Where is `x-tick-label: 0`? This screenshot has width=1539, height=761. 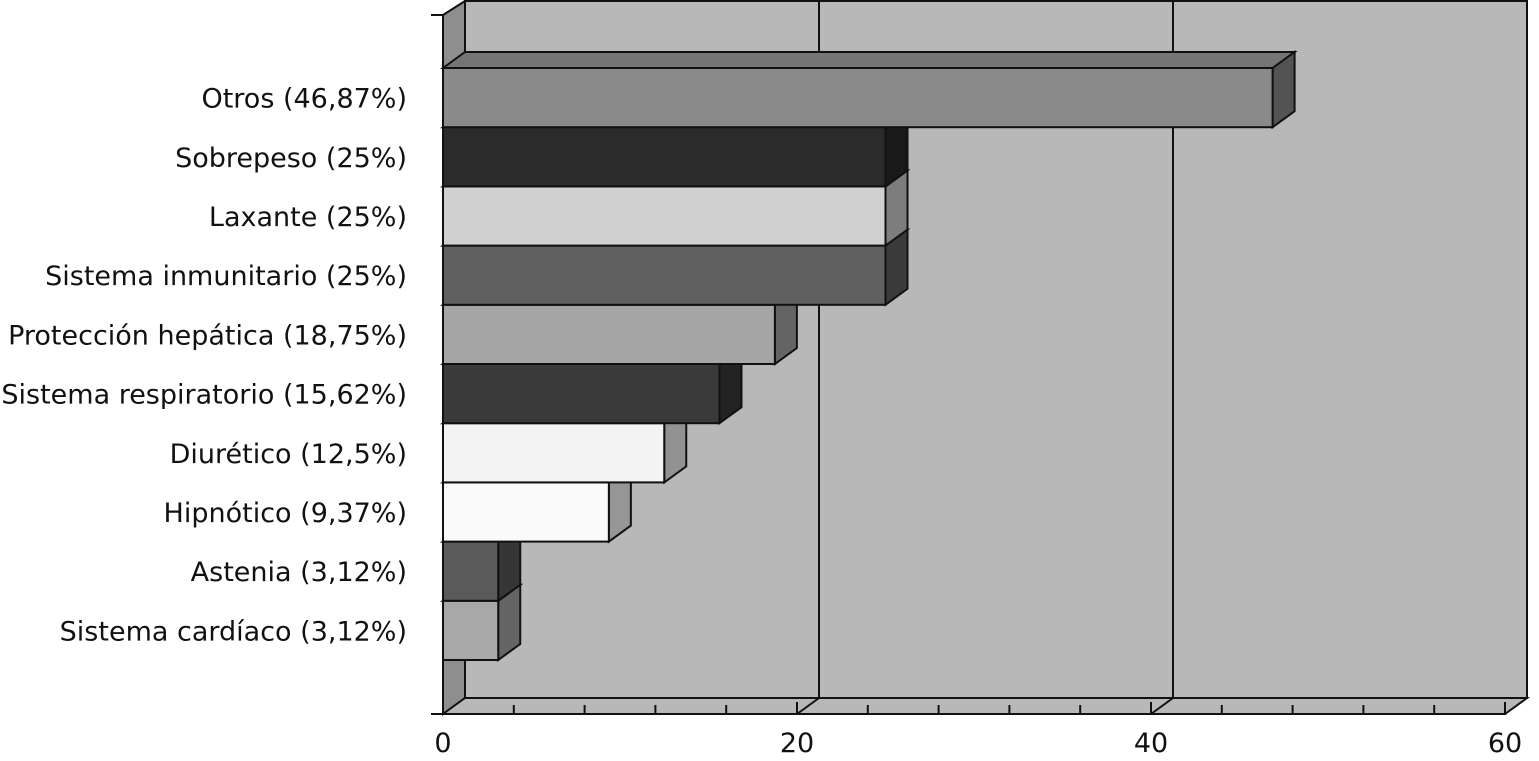 x-tick-label: 0 is located at coordinates (442, 743).